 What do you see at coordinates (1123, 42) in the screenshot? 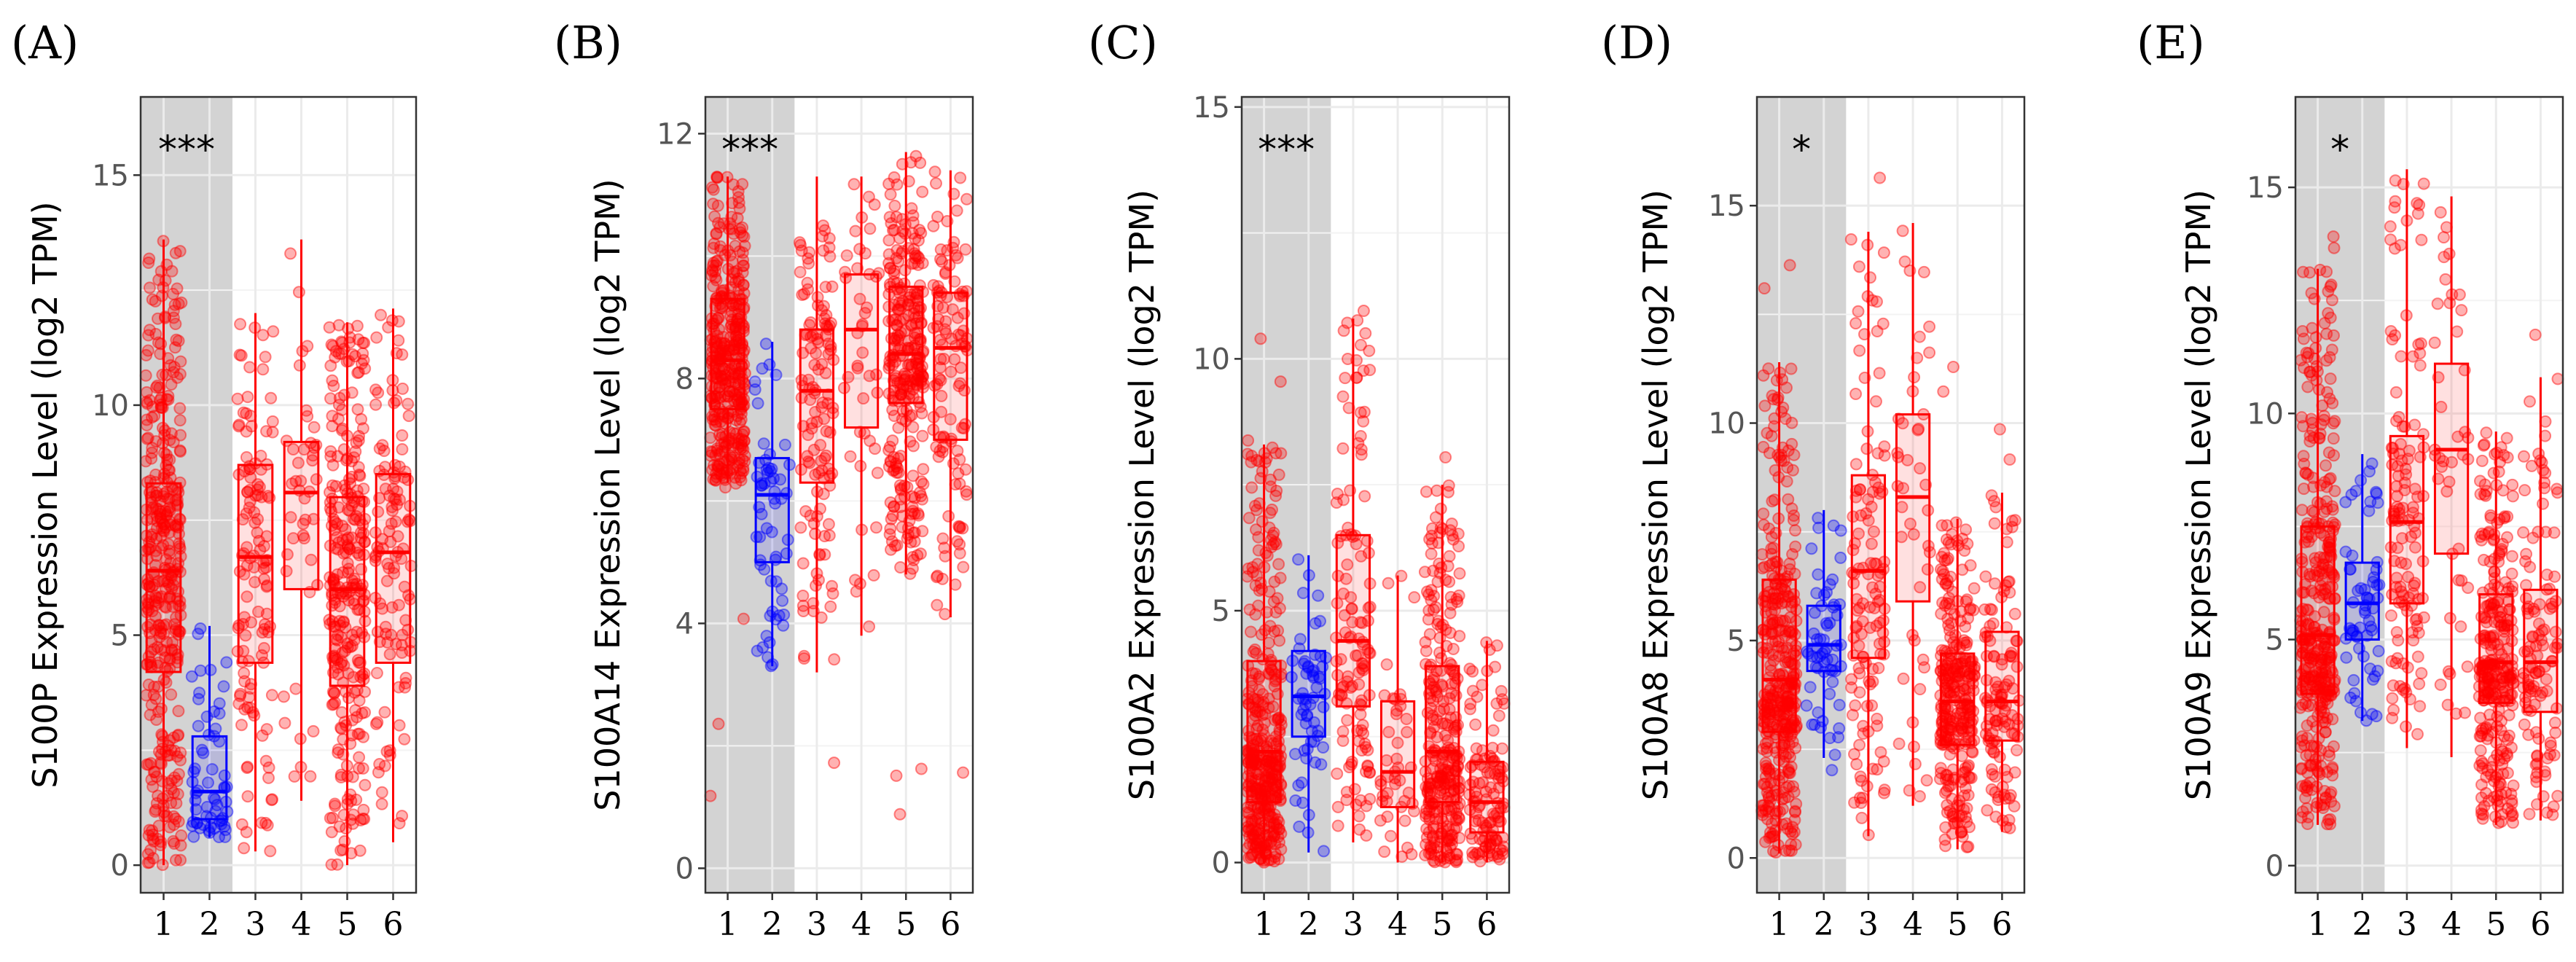
I see `panel-label: (C)` at bounding box center [1123, 42].